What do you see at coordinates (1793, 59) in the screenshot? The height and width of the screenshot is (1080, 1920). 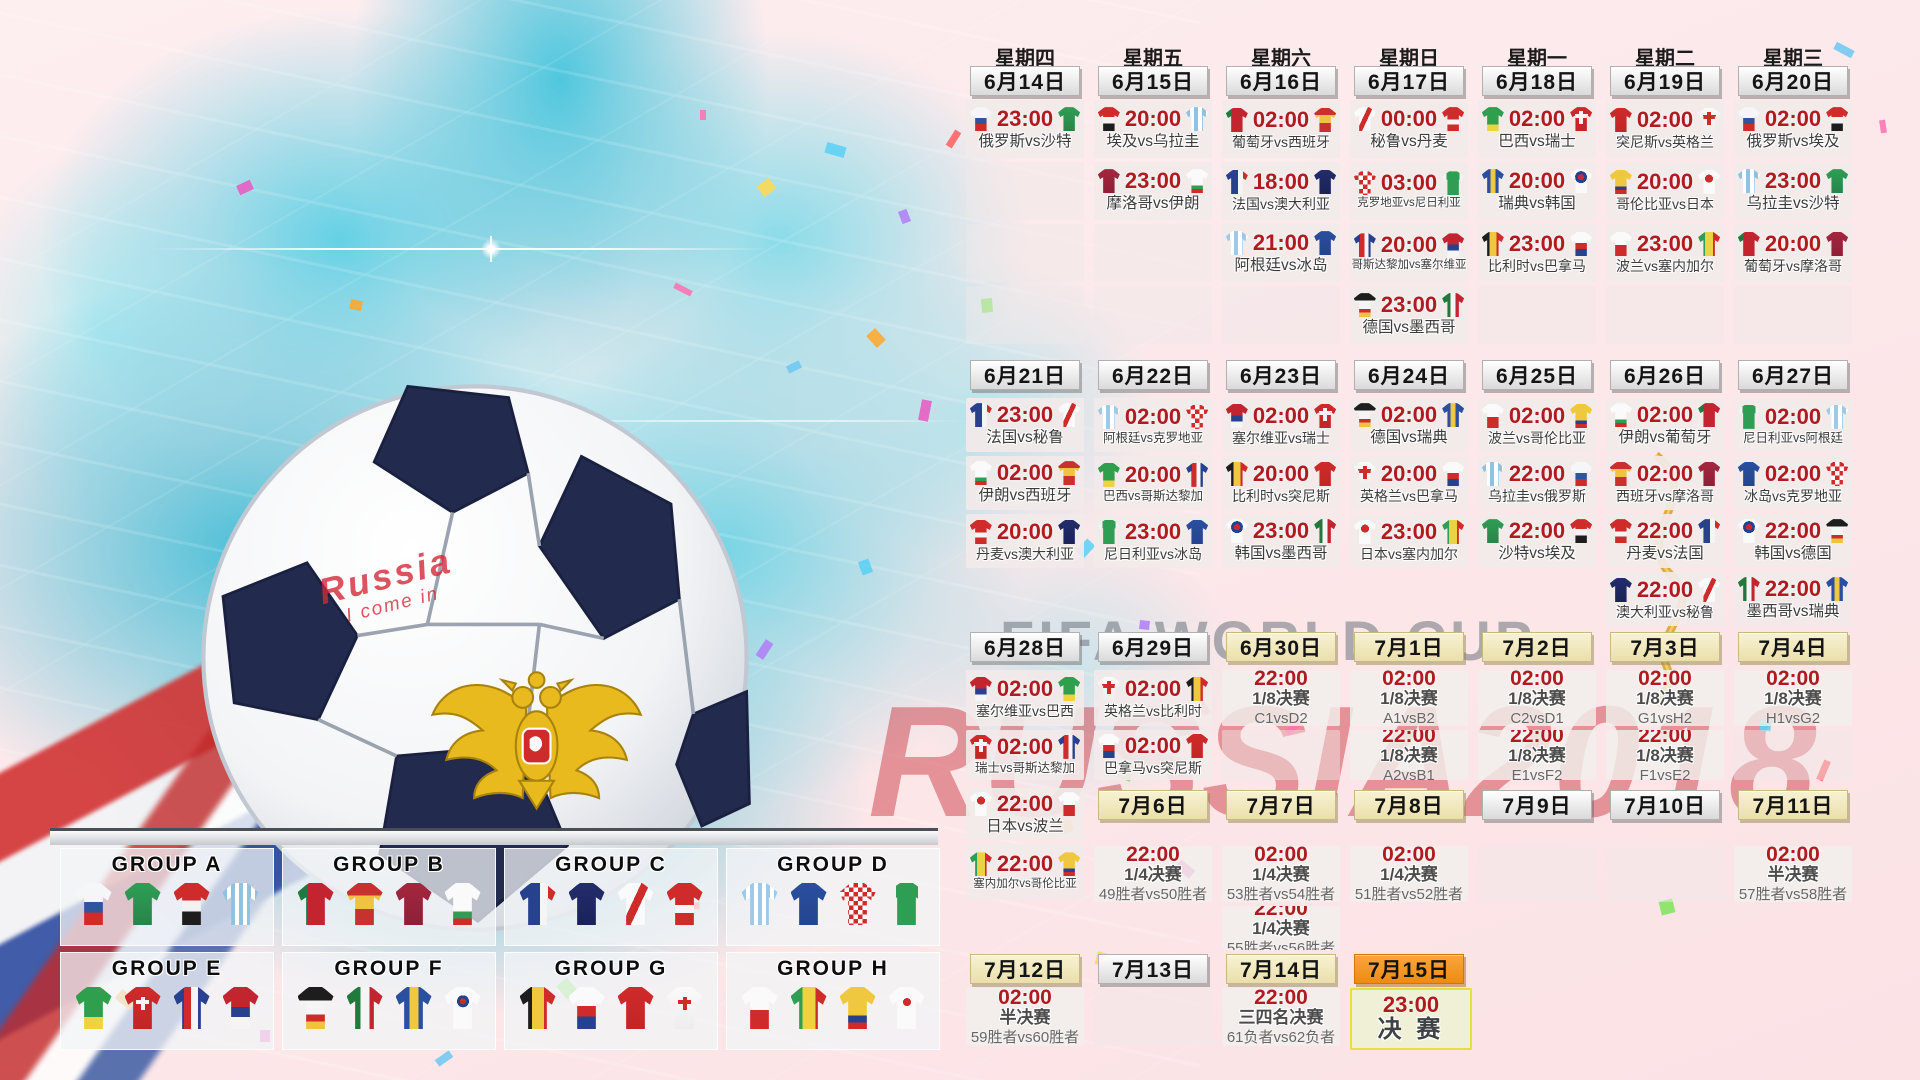 I see `weekday-label: 星期三` at bounding box center [1793, 59].